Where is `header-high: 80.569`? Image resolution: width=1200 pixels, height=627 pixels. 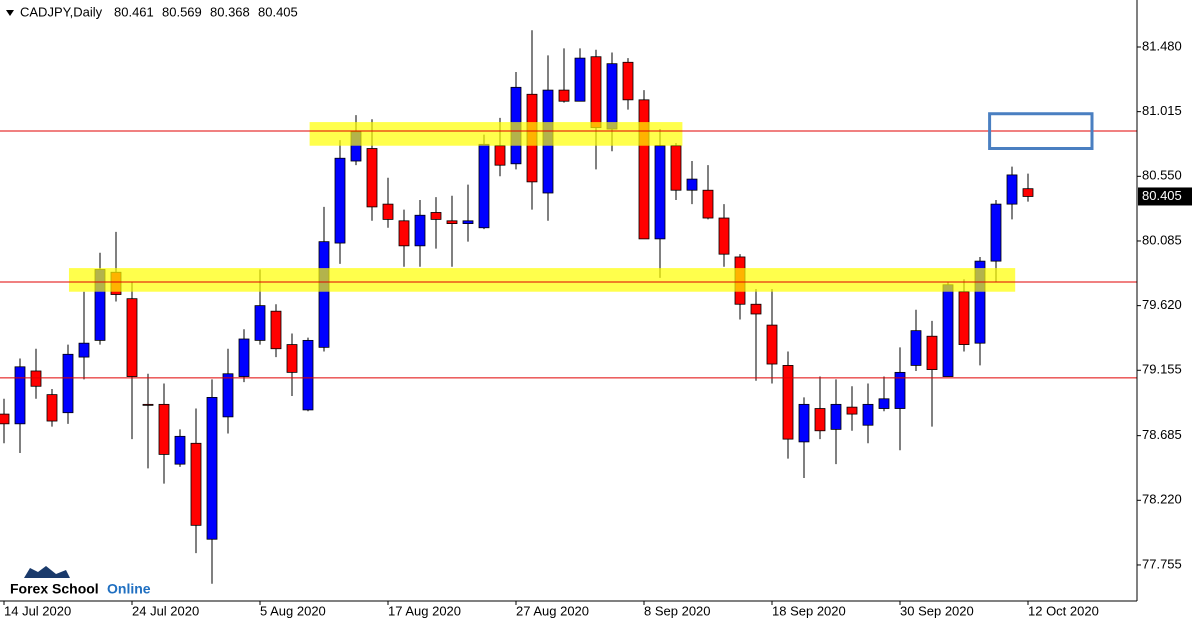
header-high: 80.569 is located at coordinates (182, 11).